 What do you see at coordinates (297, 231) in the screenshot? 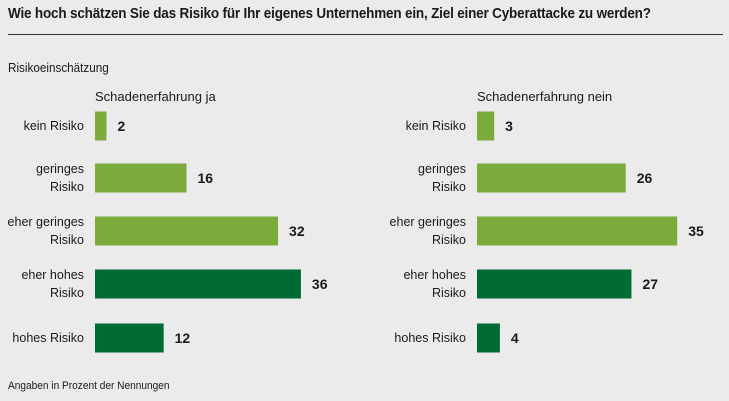
I see `value-label: 32` at bounding box center [297, 231].